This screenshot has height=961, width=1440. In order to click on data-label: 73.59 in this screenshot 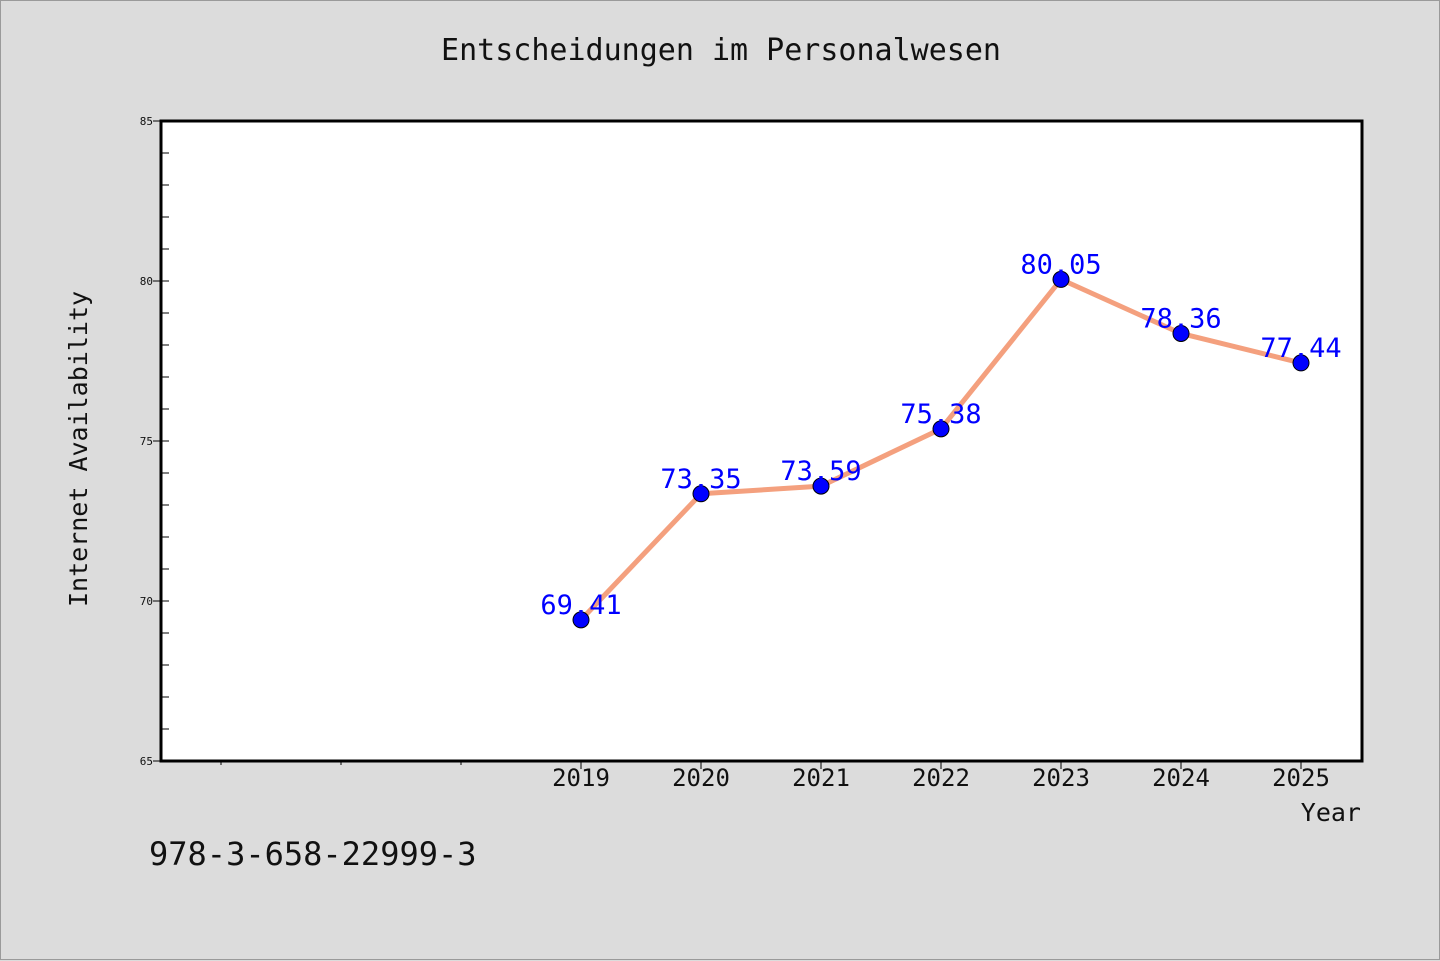, I will do `click(820, 471)`.